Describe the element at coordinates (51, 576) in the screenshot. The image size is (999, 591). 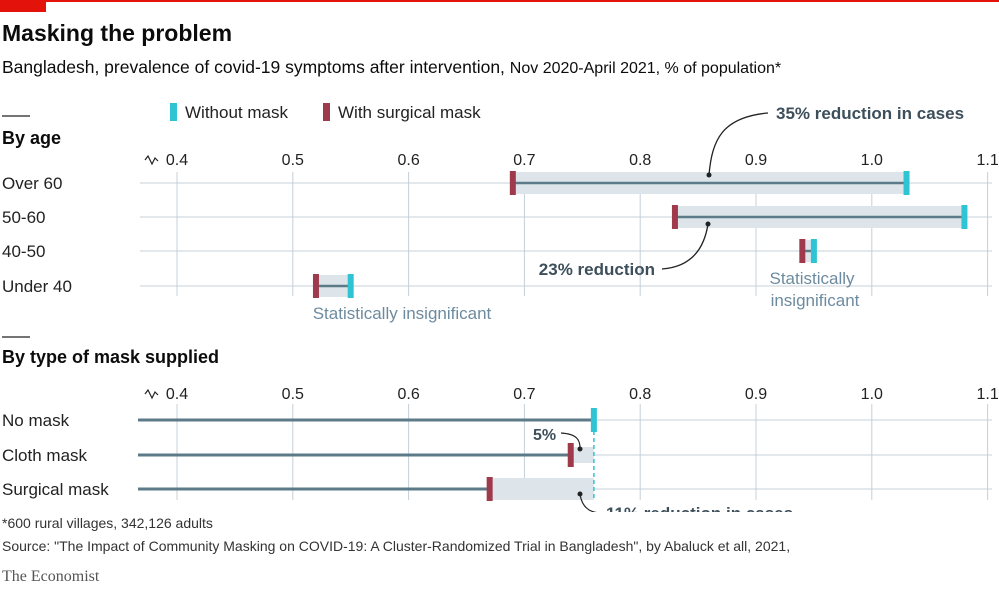
I see `publisher-logo: The Economist` at that location.